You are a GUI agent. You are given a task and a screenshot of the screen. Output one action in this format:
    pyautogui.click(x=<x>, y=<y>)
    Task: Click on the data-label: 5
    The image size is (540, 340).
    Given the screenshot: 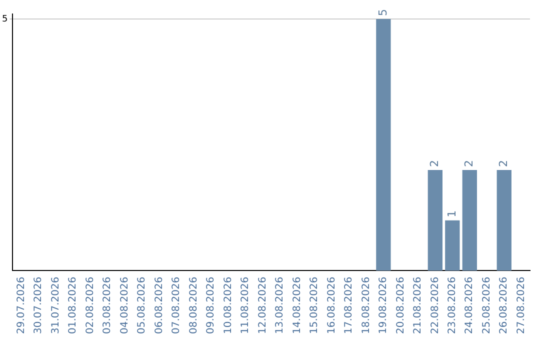 What is the action you would take?
    pyautogui.click(x=383, y=12)
    